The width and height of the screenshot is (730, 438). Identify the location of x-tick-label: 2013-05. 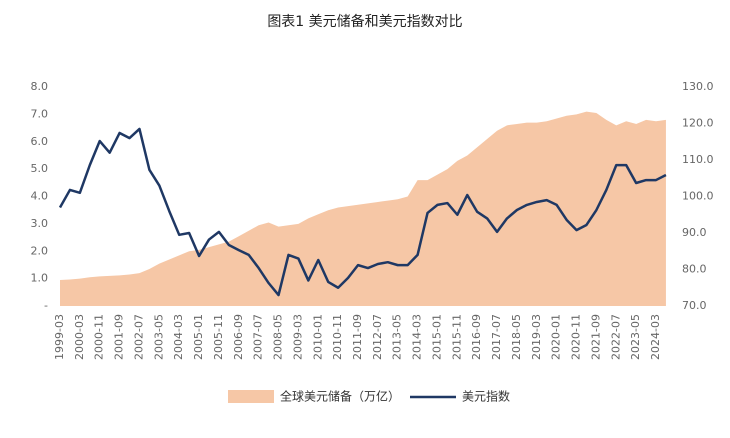
(397, 337).